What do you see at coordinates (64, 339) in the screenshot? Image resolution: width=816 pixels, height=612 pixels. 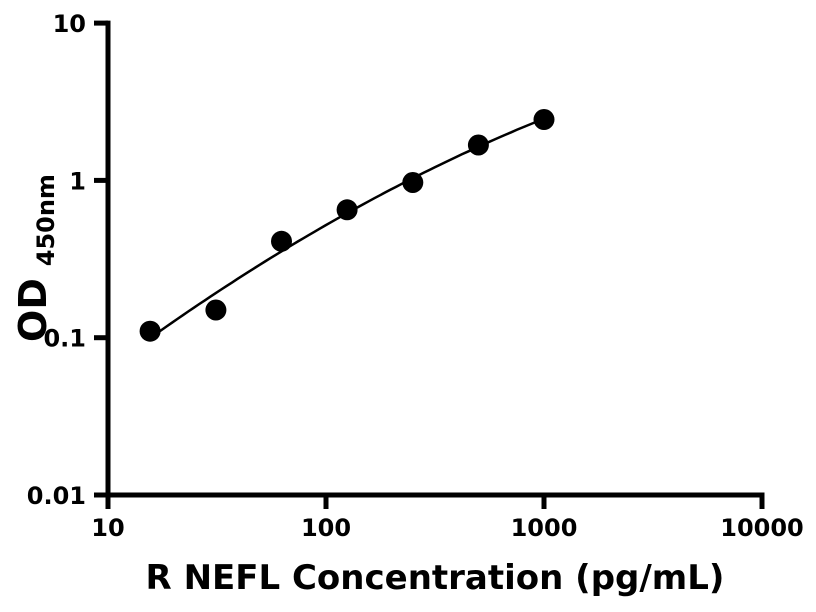 I see `y-tick-label: 0.1` at bounding box center [64, 339].